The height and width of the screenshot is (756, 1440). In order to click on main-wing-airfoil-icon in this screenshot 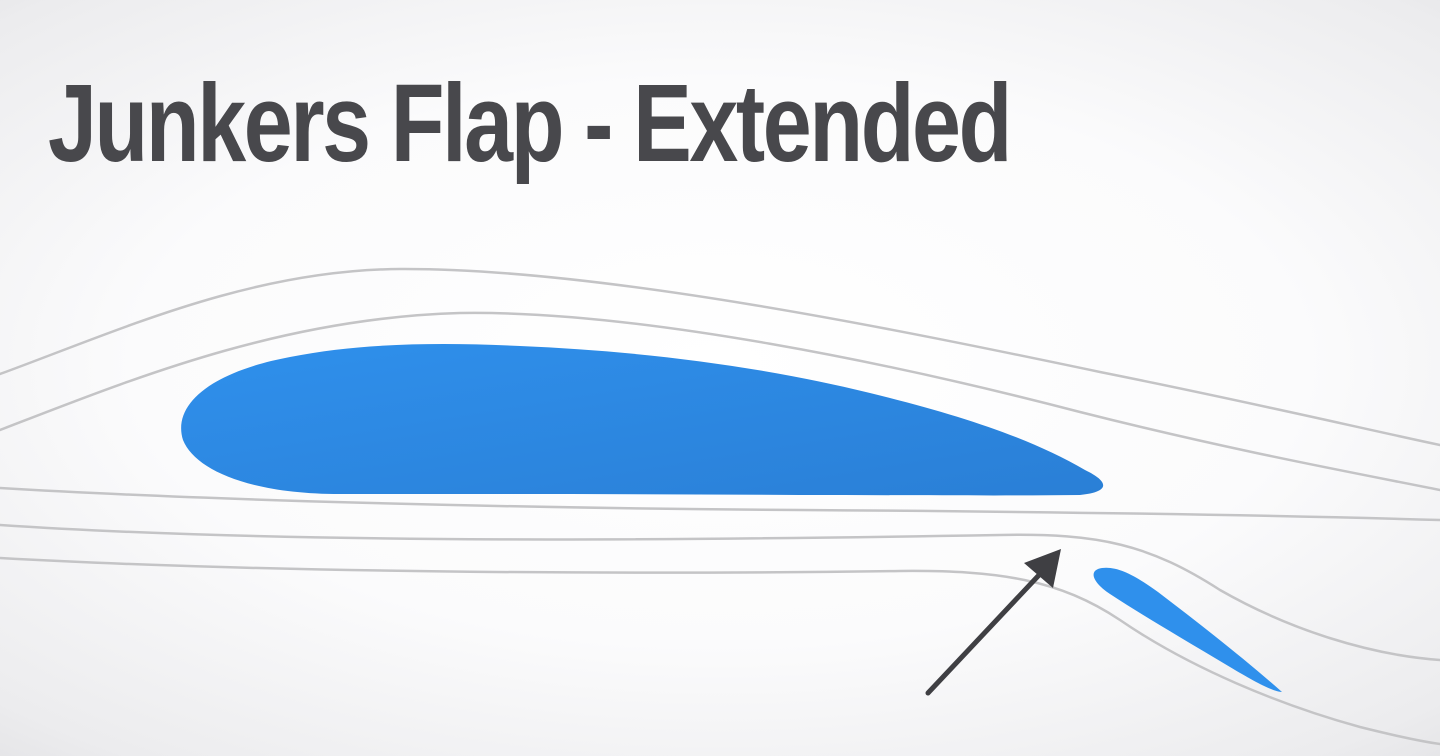, I will do `click(642, 419)`.